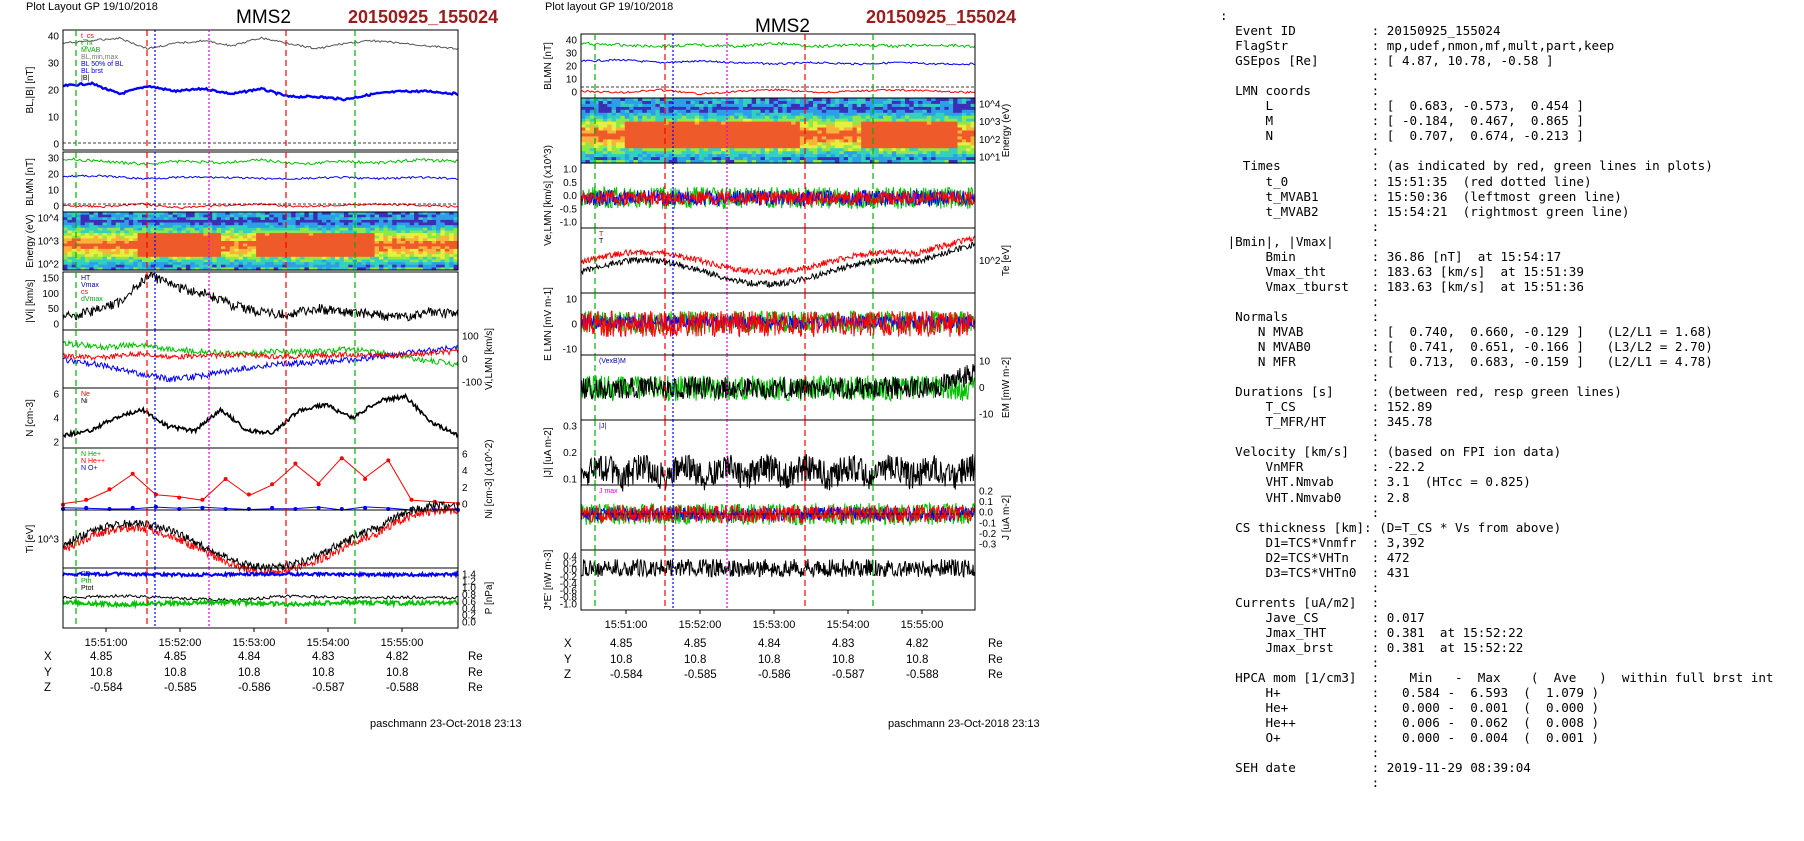  Describe the element at coordinates (49, 219) in the screenshot. I see `y-tick-label: 10^4` at that location.